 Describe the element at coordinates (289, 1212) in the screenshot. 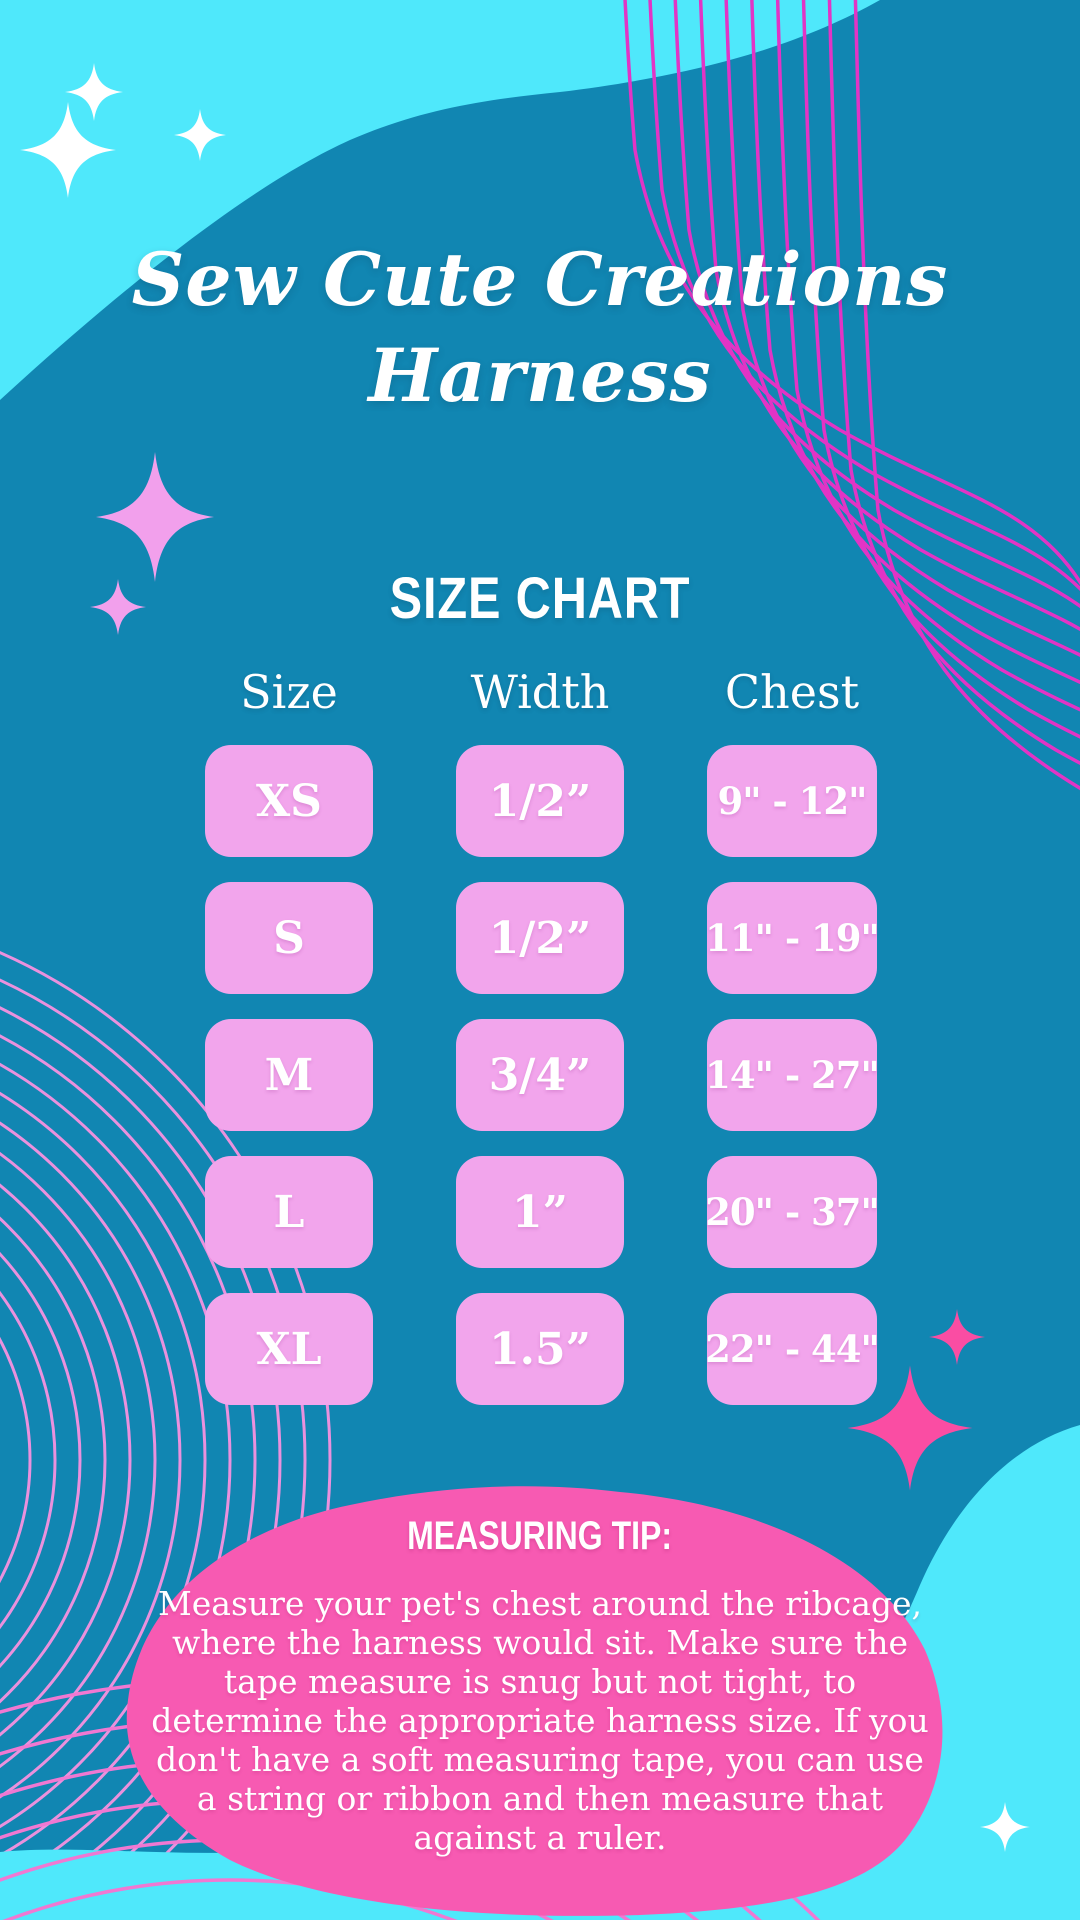

I see `cell-size-l: L` at that location.